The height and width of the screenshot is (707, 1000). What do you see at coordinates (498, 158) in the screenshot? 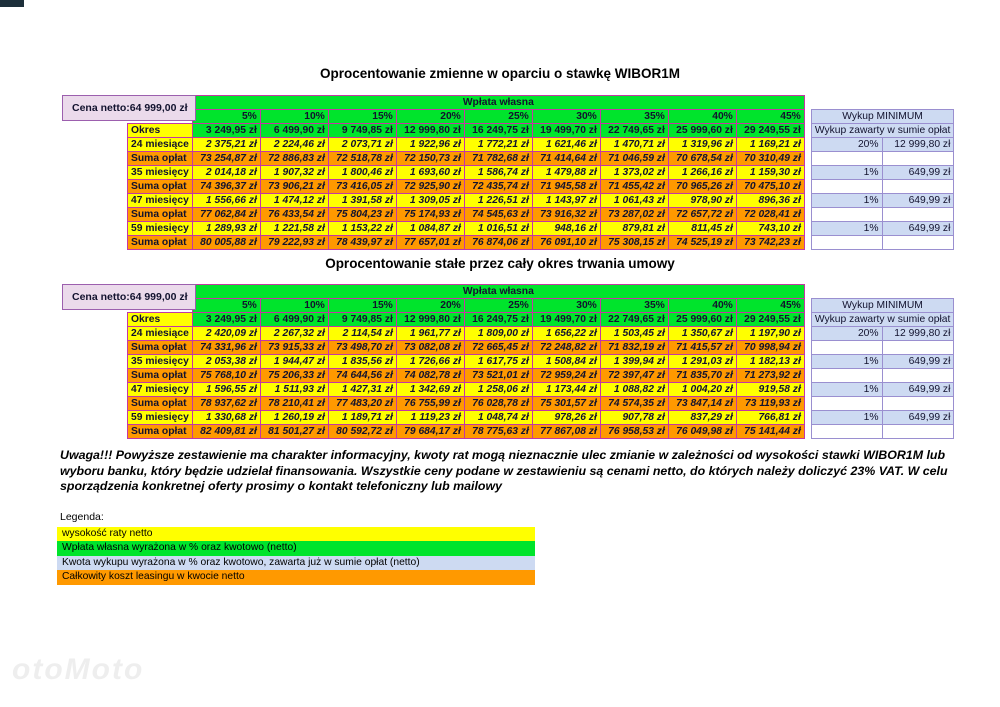
I see `total-cost-cell: 71 782,68 zł` at bounding box center [498, 158].